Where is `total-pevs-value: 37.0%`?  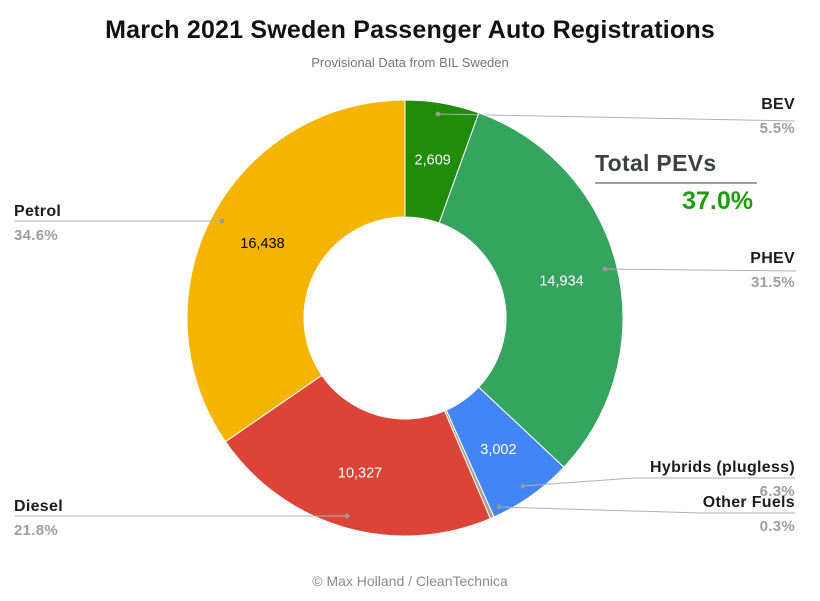 total-pevs-value: 37.0% is located at coordinates (717, 201).